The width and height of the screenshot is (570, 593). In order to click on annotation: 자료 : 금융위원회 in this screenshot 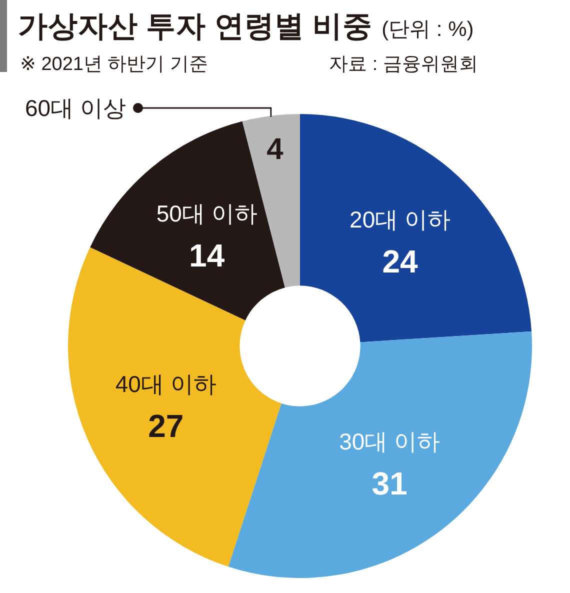, I will do `click(403, 64)`.